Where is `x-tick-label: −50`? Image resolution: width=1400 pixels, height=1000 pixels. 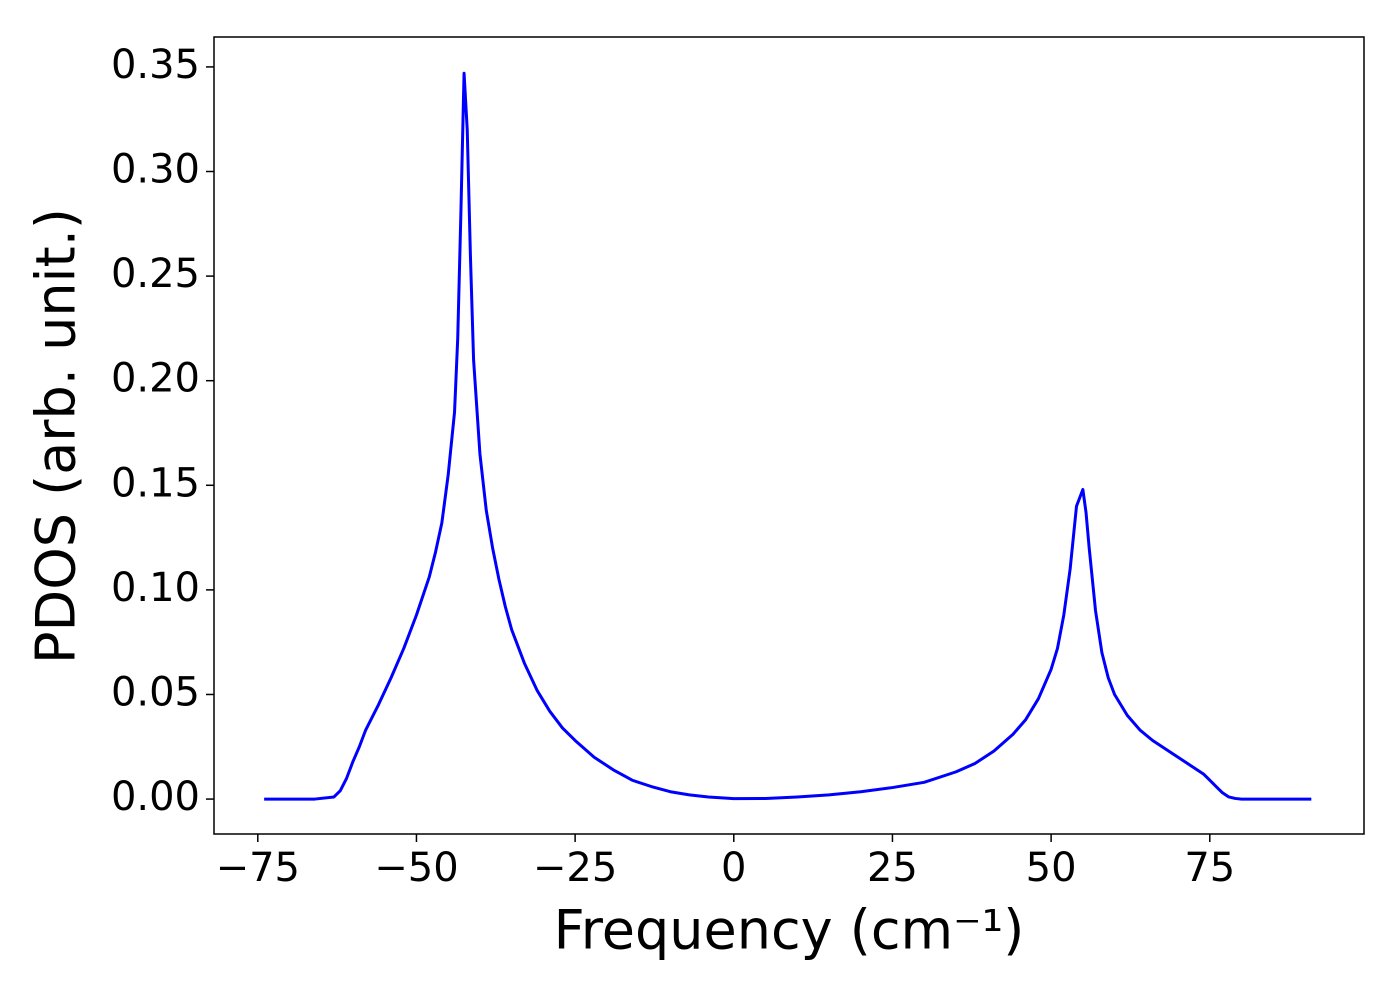 x-tick-label: −50 is located at coordinates (416, 868).